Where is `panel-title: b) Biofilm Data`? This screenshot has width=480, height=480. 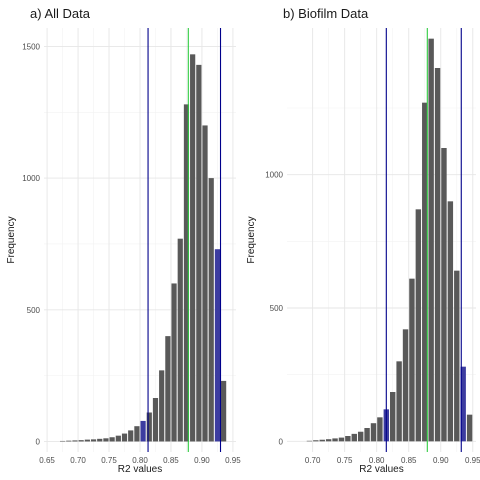 panel-title: b) Biofilm Data is located at coordinates (326, 13).